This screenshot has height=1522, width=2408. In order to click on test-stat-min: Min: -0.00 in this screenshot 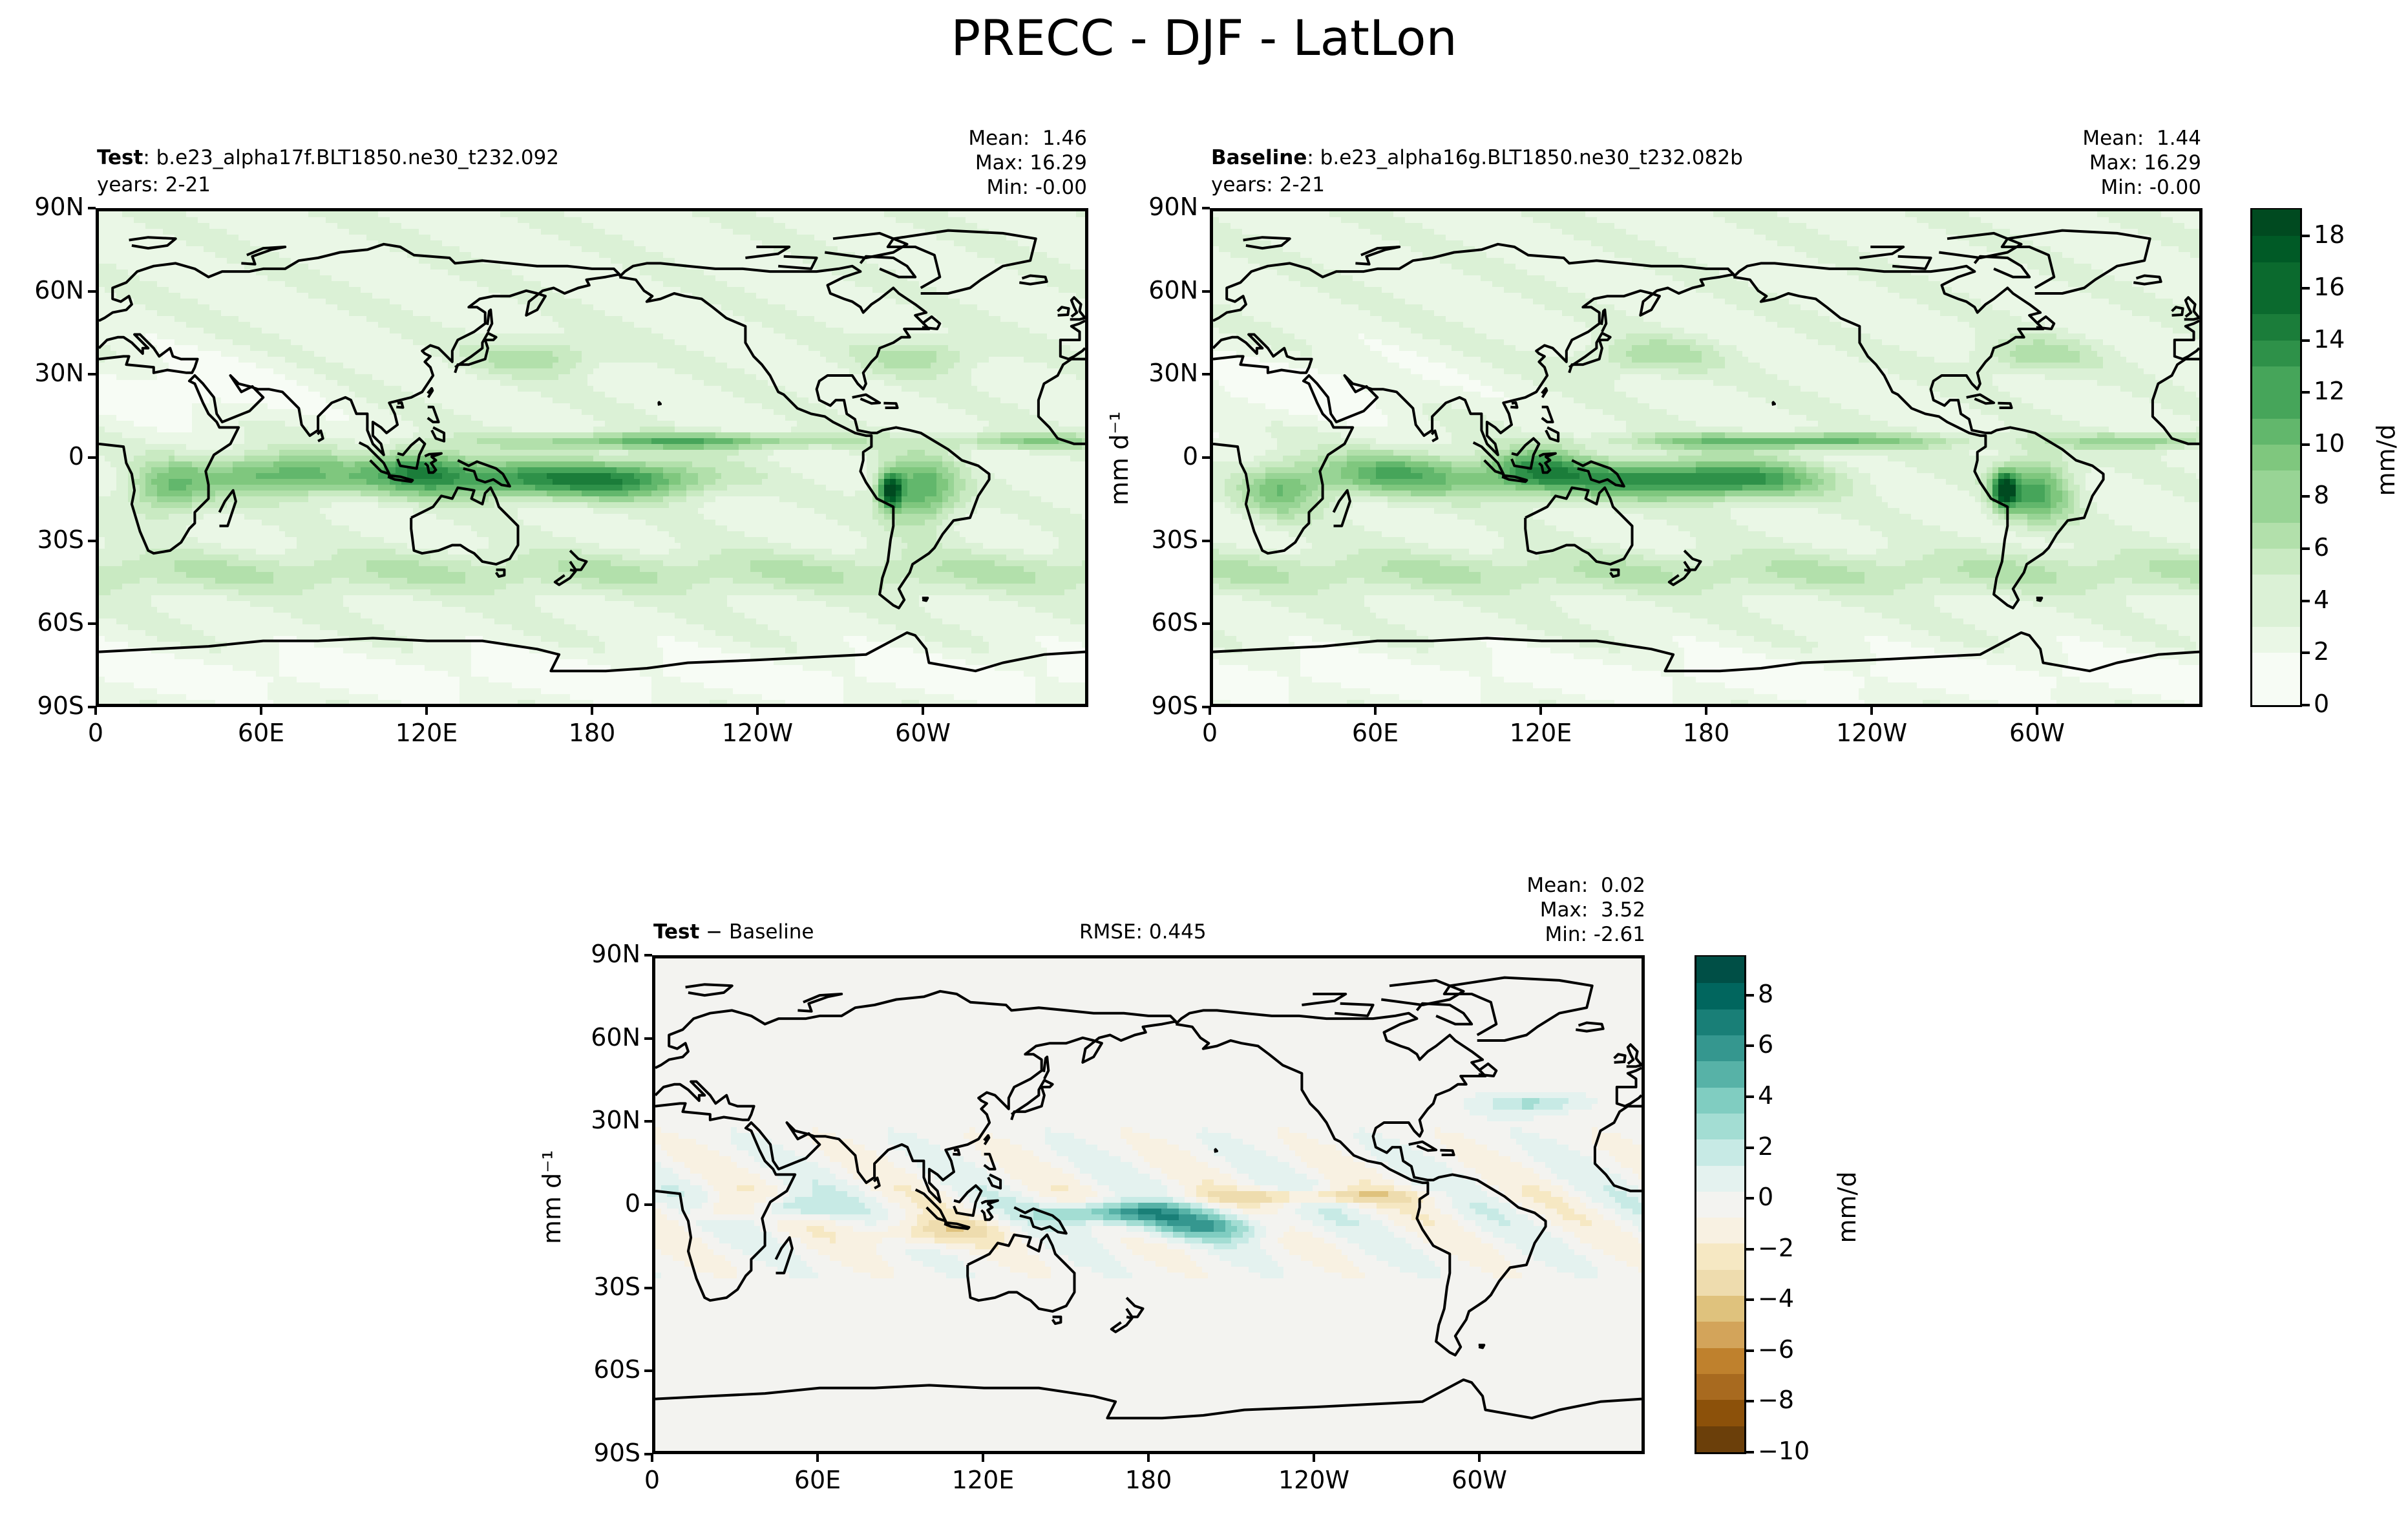, I will do `click(1036, 187)`.